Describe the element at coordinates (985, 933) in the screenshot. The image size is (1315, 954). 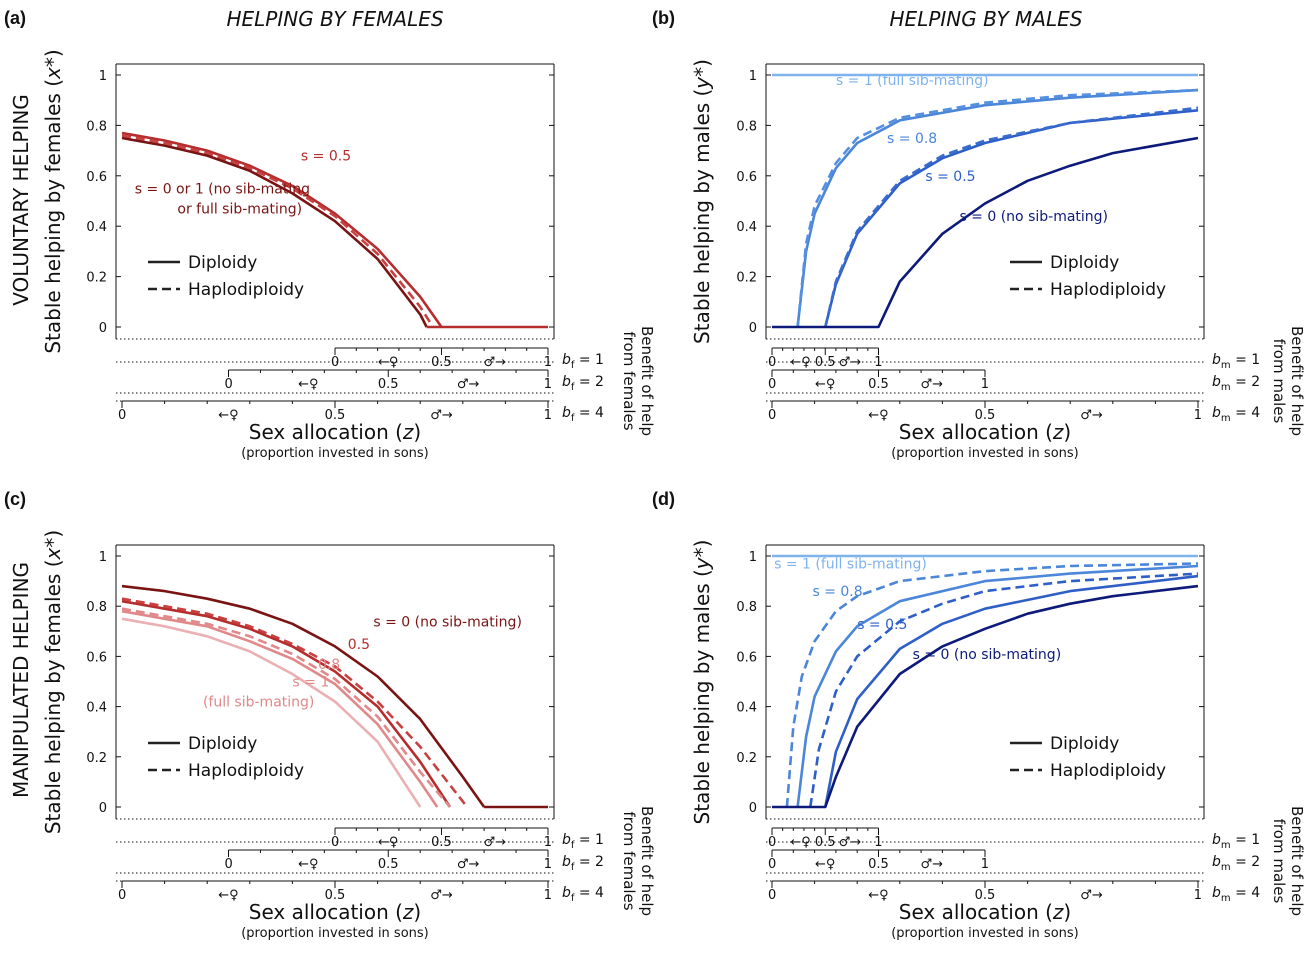
I see `x-axis-sublabel: (proportion invested in sons)` at that location.